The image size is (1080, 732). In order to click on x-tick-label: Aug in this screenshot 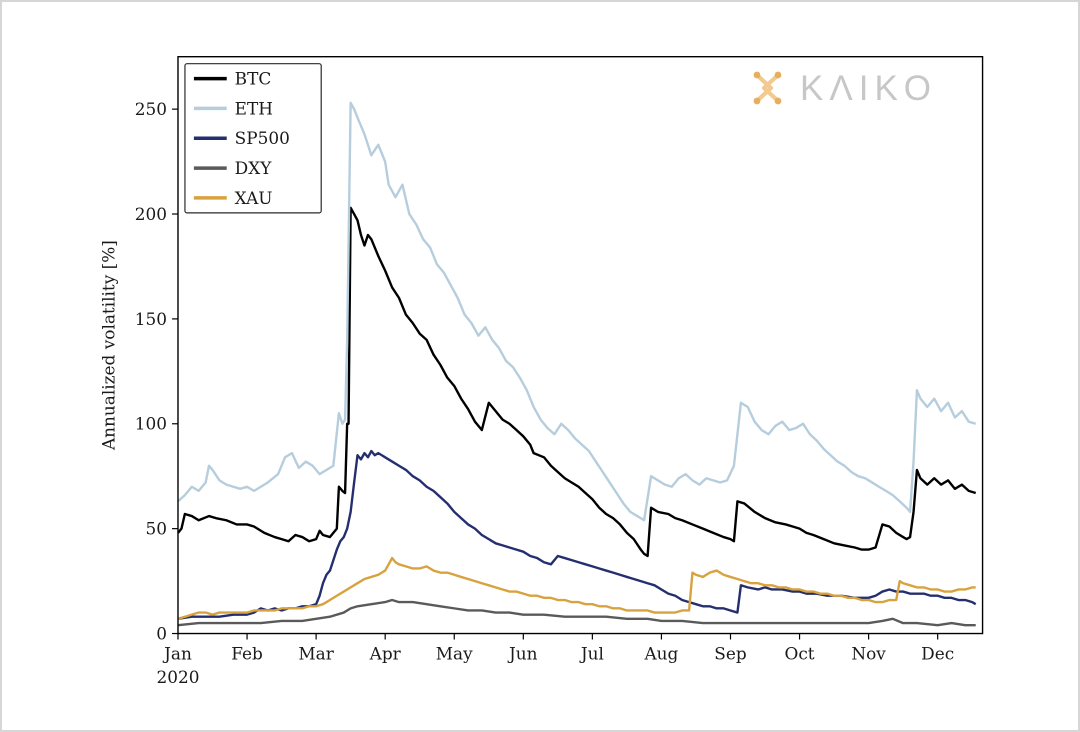, I will do `click(660, 653)`.